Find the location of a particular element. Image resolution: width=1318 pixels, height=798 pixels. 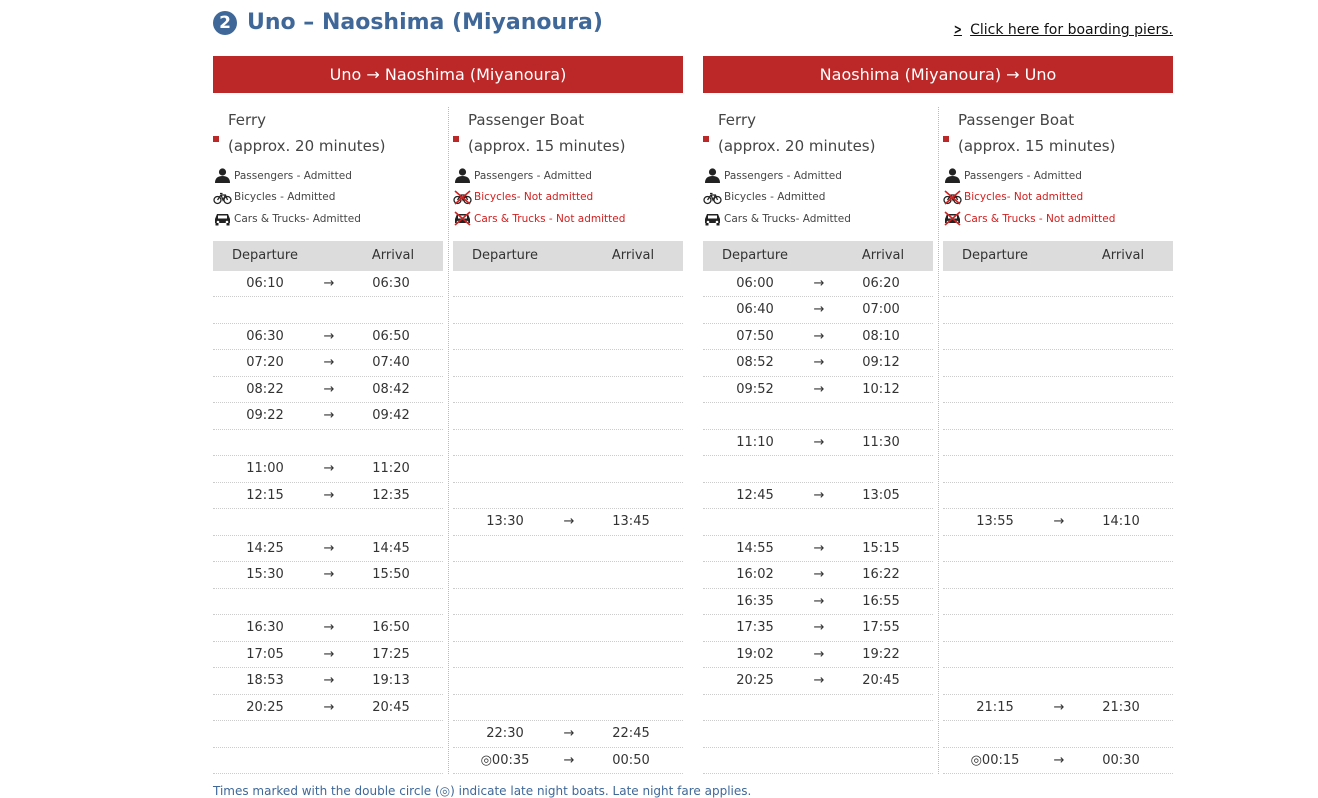

arrival-time: 22:45 is located at coordinates (631, 734).